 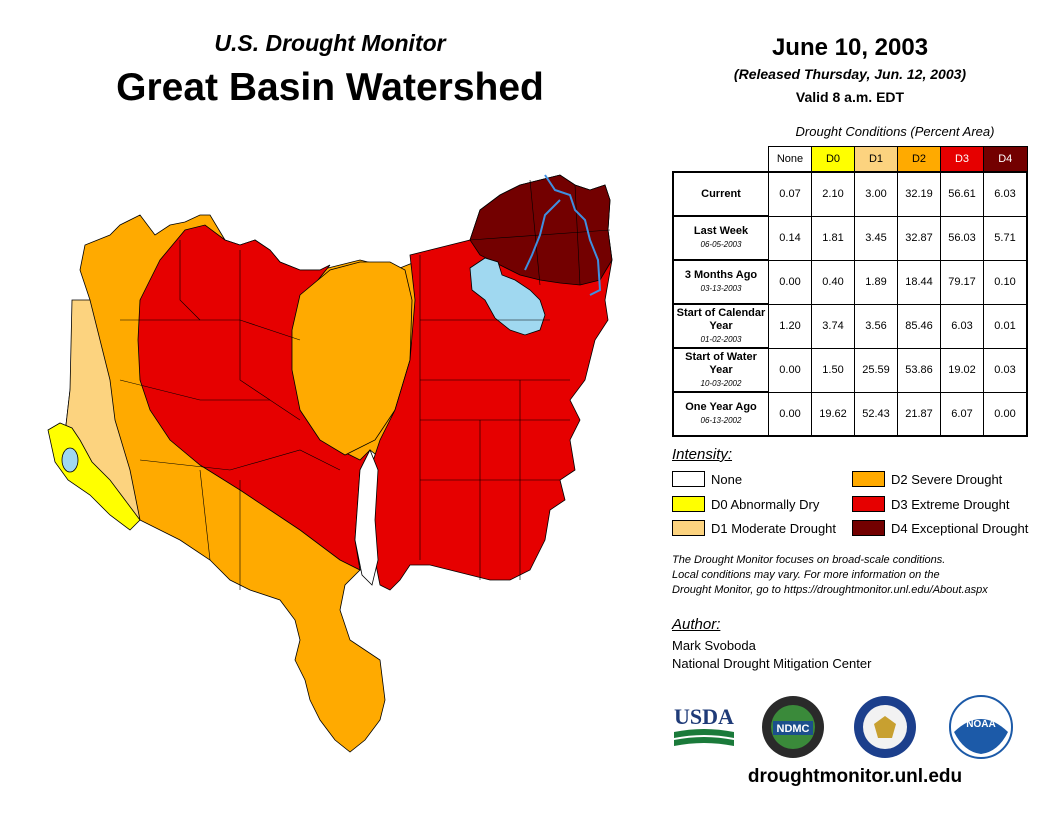 I want to click on cell: 79.17, so click(x=962, y=282).